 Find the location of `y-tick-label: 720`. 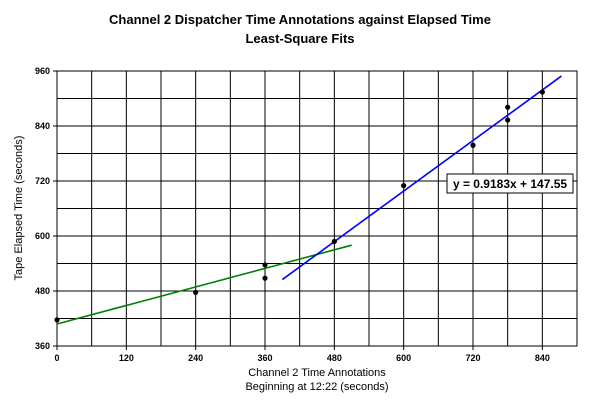

y-tick-label: 720 is located at coordinates (42, 181).